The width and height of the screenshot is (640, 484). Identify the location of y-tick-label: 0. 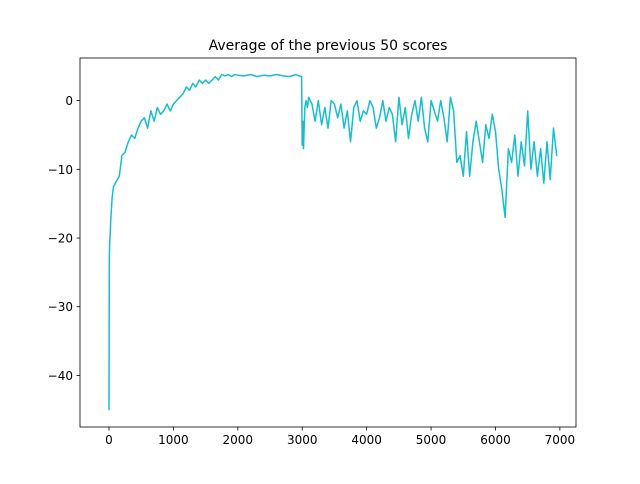
(69, 101).